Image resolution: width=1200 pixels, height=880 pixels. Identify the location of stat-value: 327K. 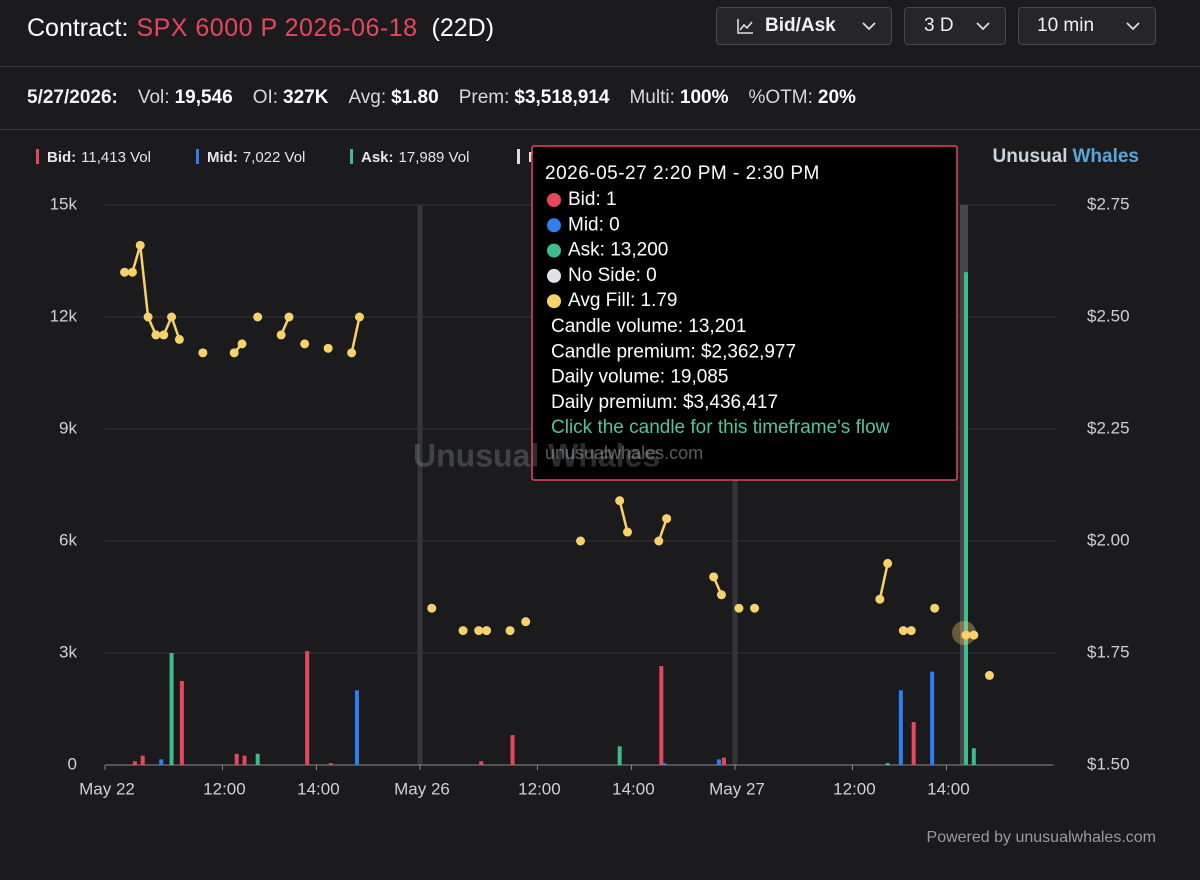
(306, 97).